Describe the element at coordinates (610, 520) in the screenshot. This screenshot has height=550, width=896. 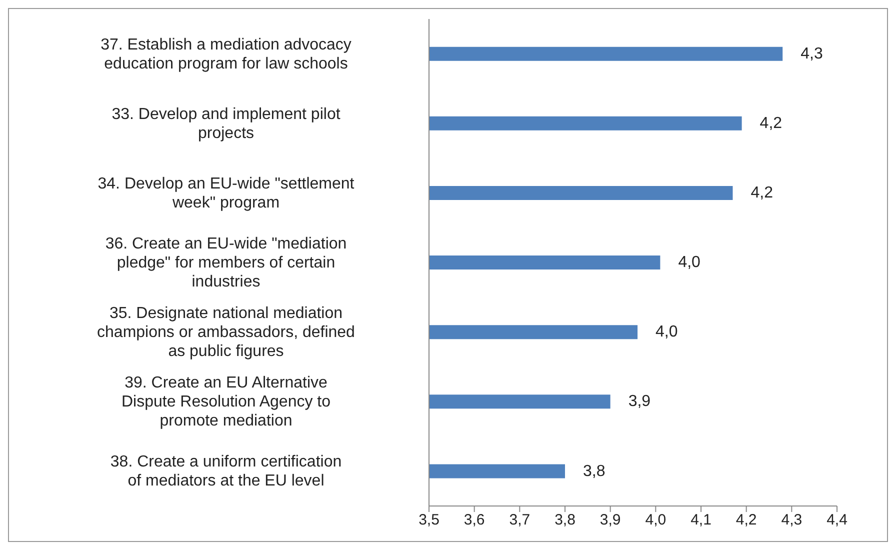
I see `x-tick-label: 3,9` at that location.